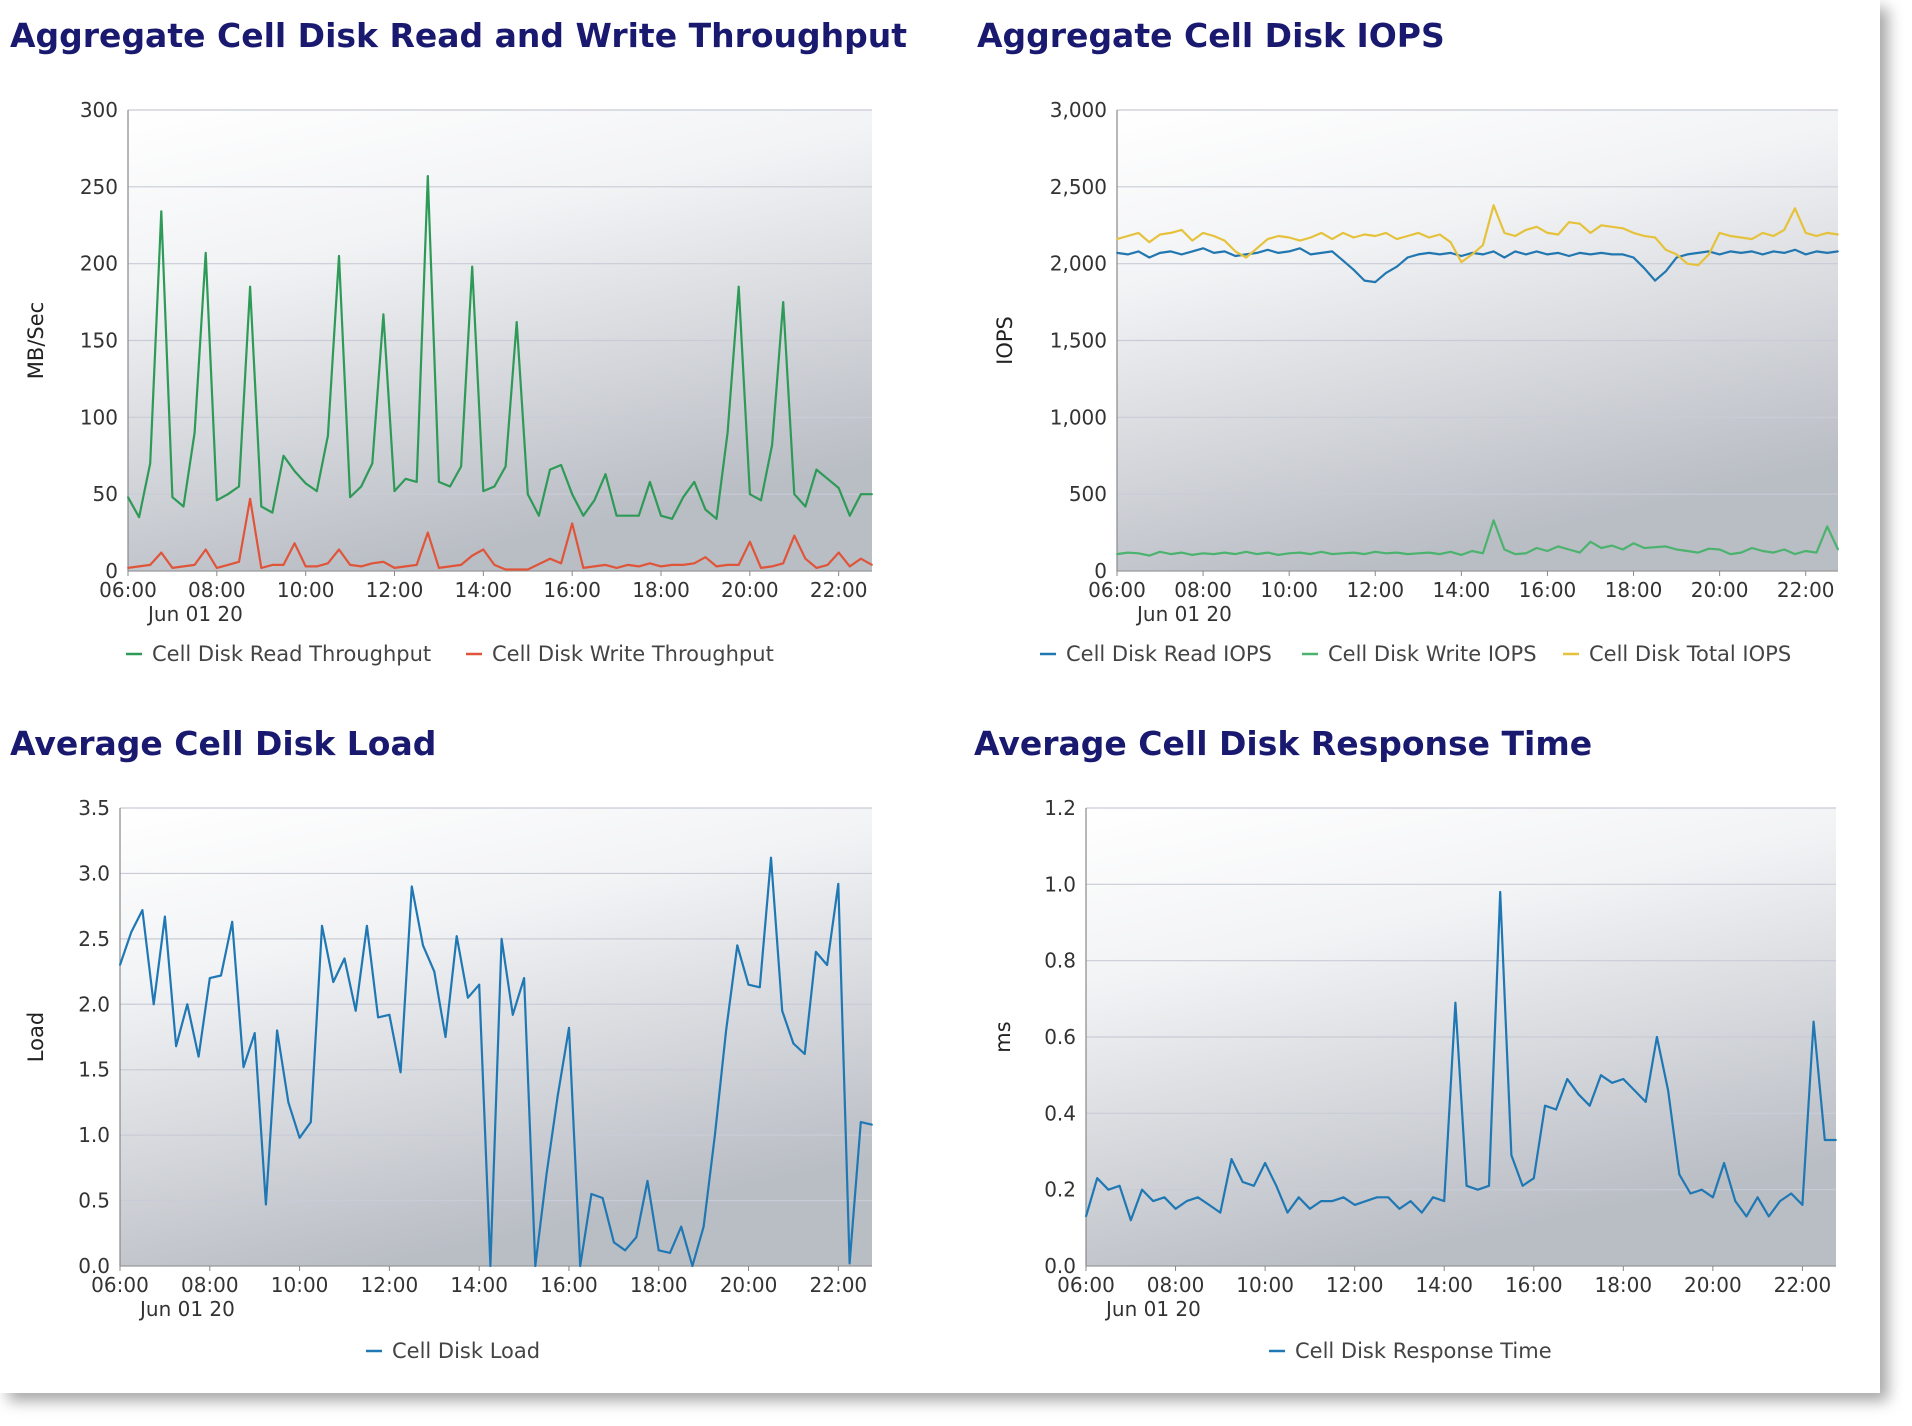 Image resolution: width=1912 pixels, height=1426 pixels. I want to click on legend-label: Cell Disk Read Throughput, so click(291, 654).